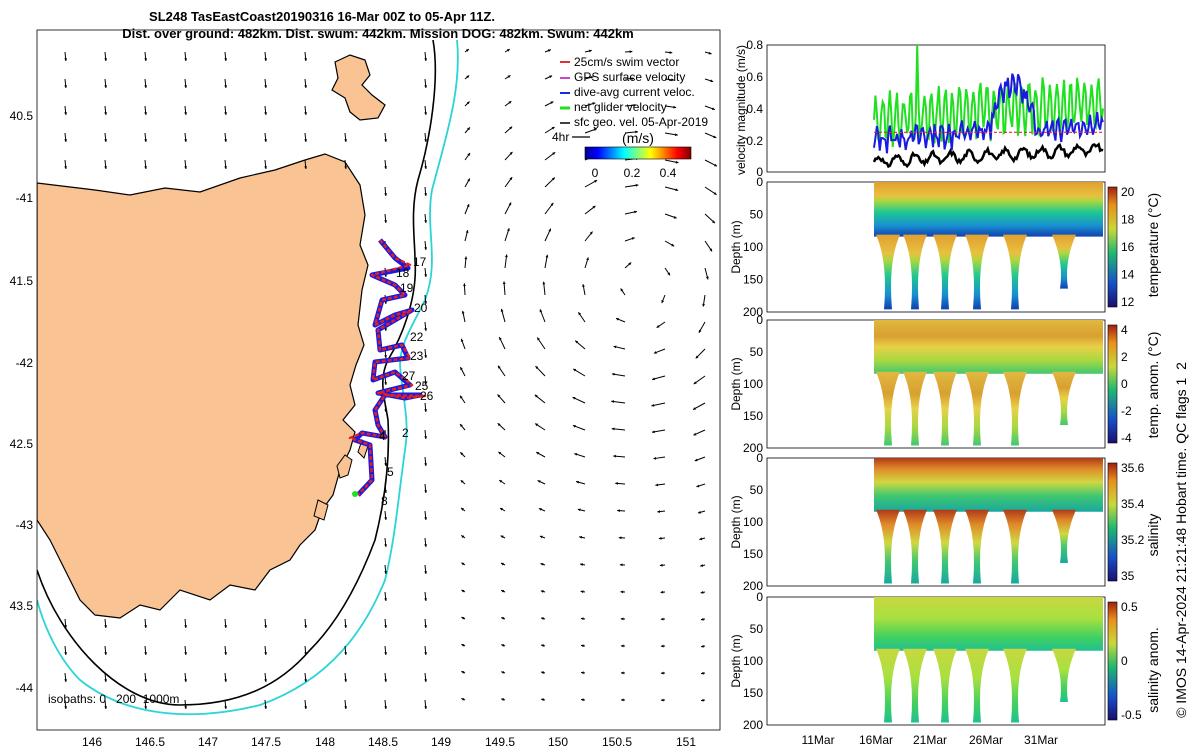 Image resolution: width=1200 pixels, height=750 pixels. Describe the element at coordinates (629, 77) in the screenshot. I see `legend-gps-velocity: GPS surface velocity` at that location.